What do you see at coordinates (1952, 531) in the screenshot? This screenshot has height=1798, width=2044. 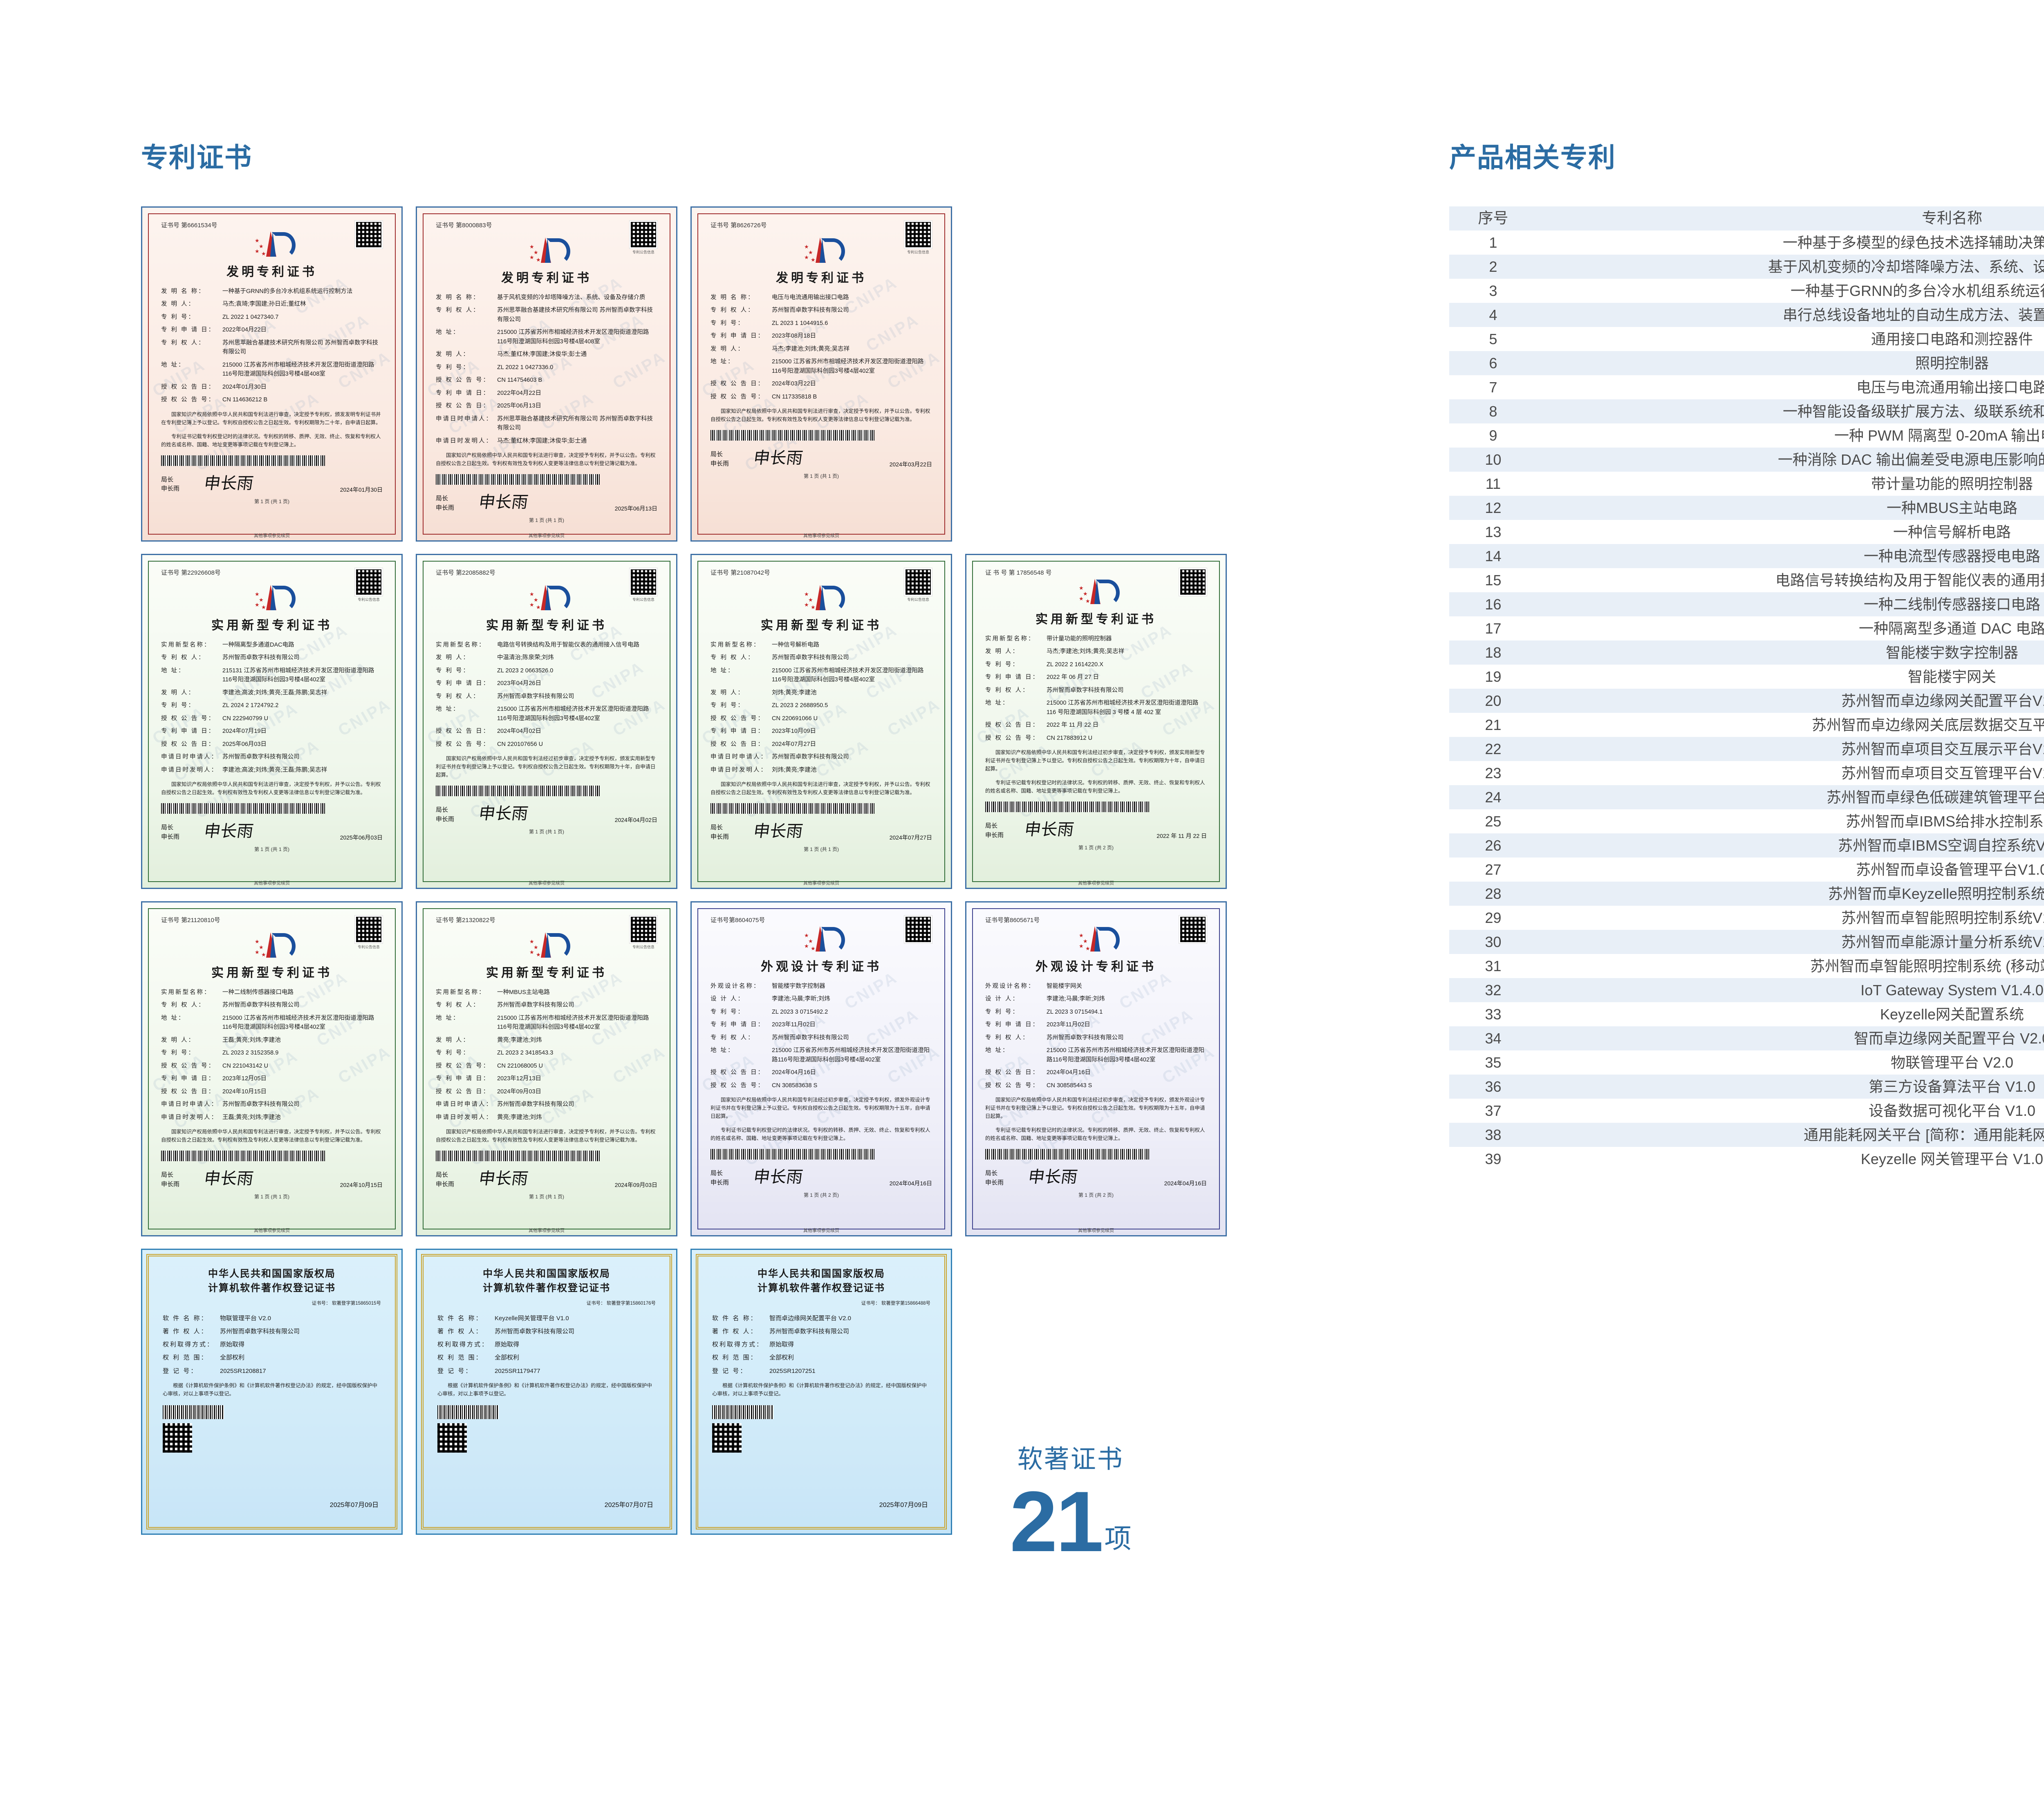 I see `cell-patent-name: 一种信号解析电路` at bounding box center [1952, 531].